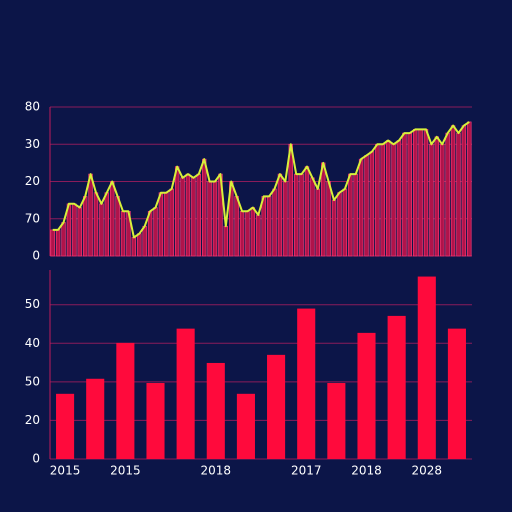 The width and height of the screenshot is (512, 512). Describe the element at coordinates (32, 343) in the screenshot. I see `y-tick-label: 40` at that location.